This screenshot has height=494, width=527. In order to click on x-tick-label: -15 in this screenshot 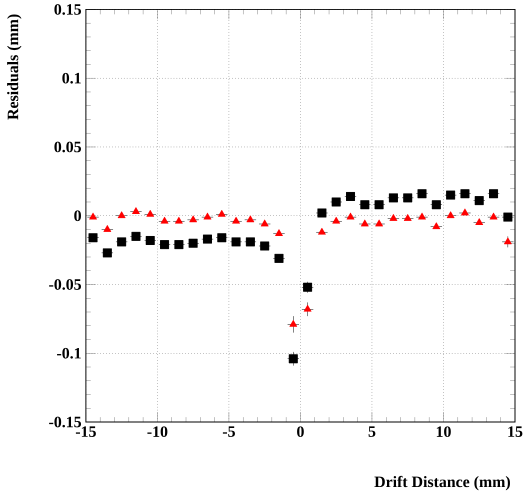, I will do `click(86, 431)`.